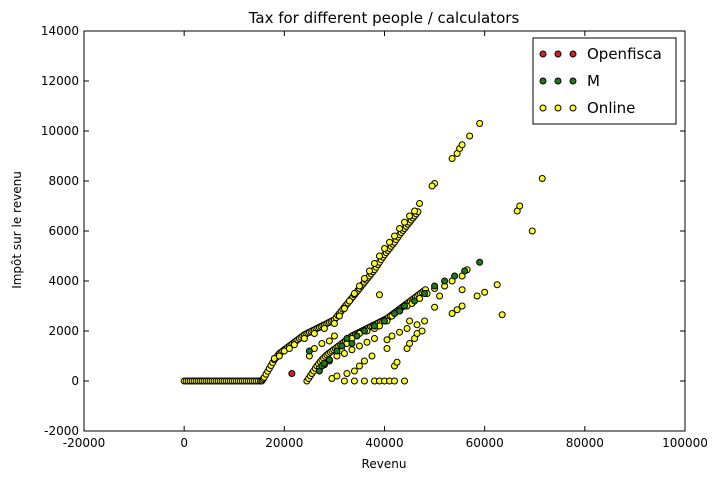  I want to click on x-tick-label: 40000, so click(384, 443).